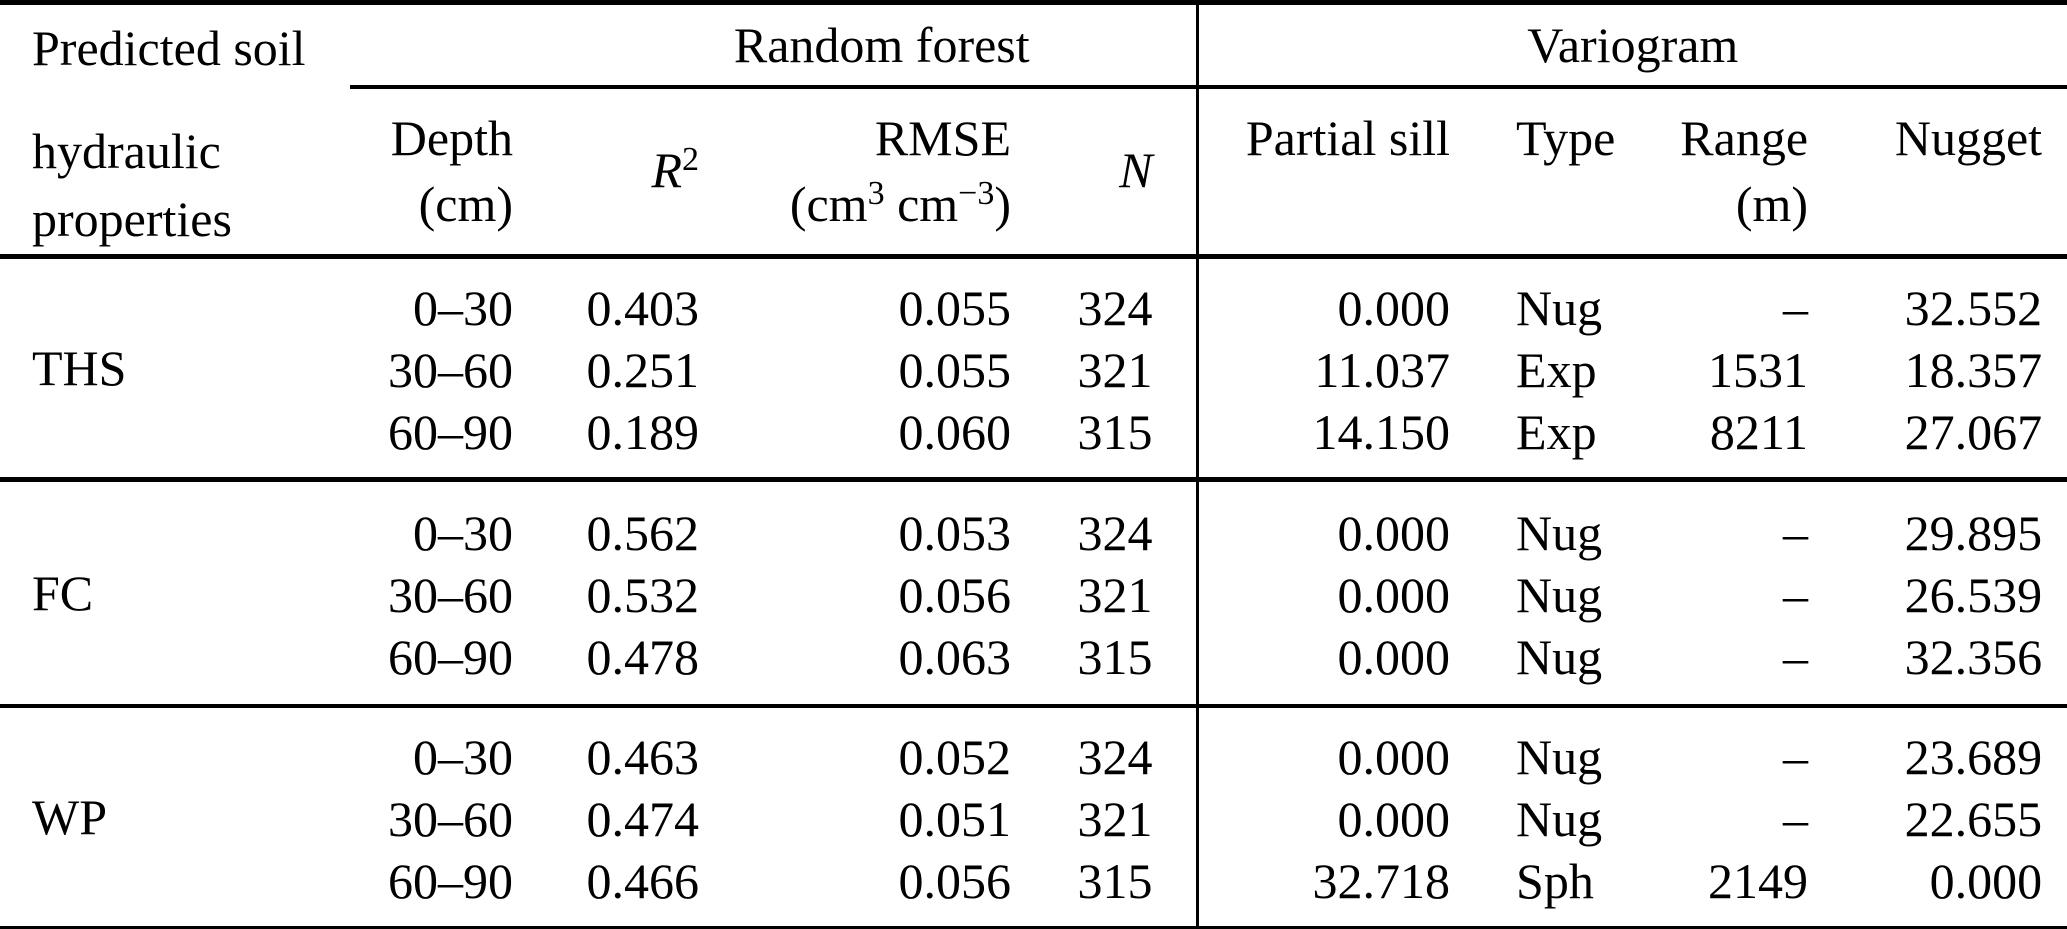  I want to click on stub-line-1: Predicted soil, so click(169, 48).